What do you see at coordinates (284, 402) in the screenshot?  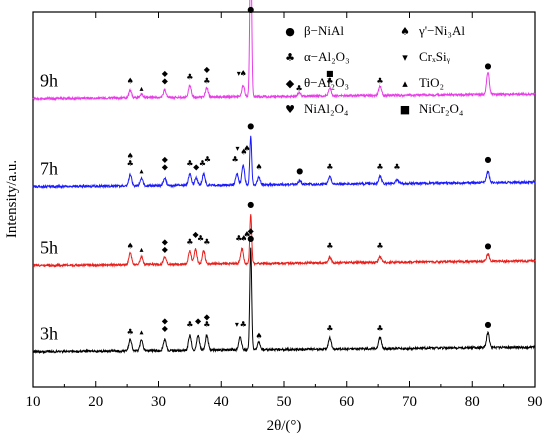 I see `x-tick-label: 50` at bounding box center [284, 402].